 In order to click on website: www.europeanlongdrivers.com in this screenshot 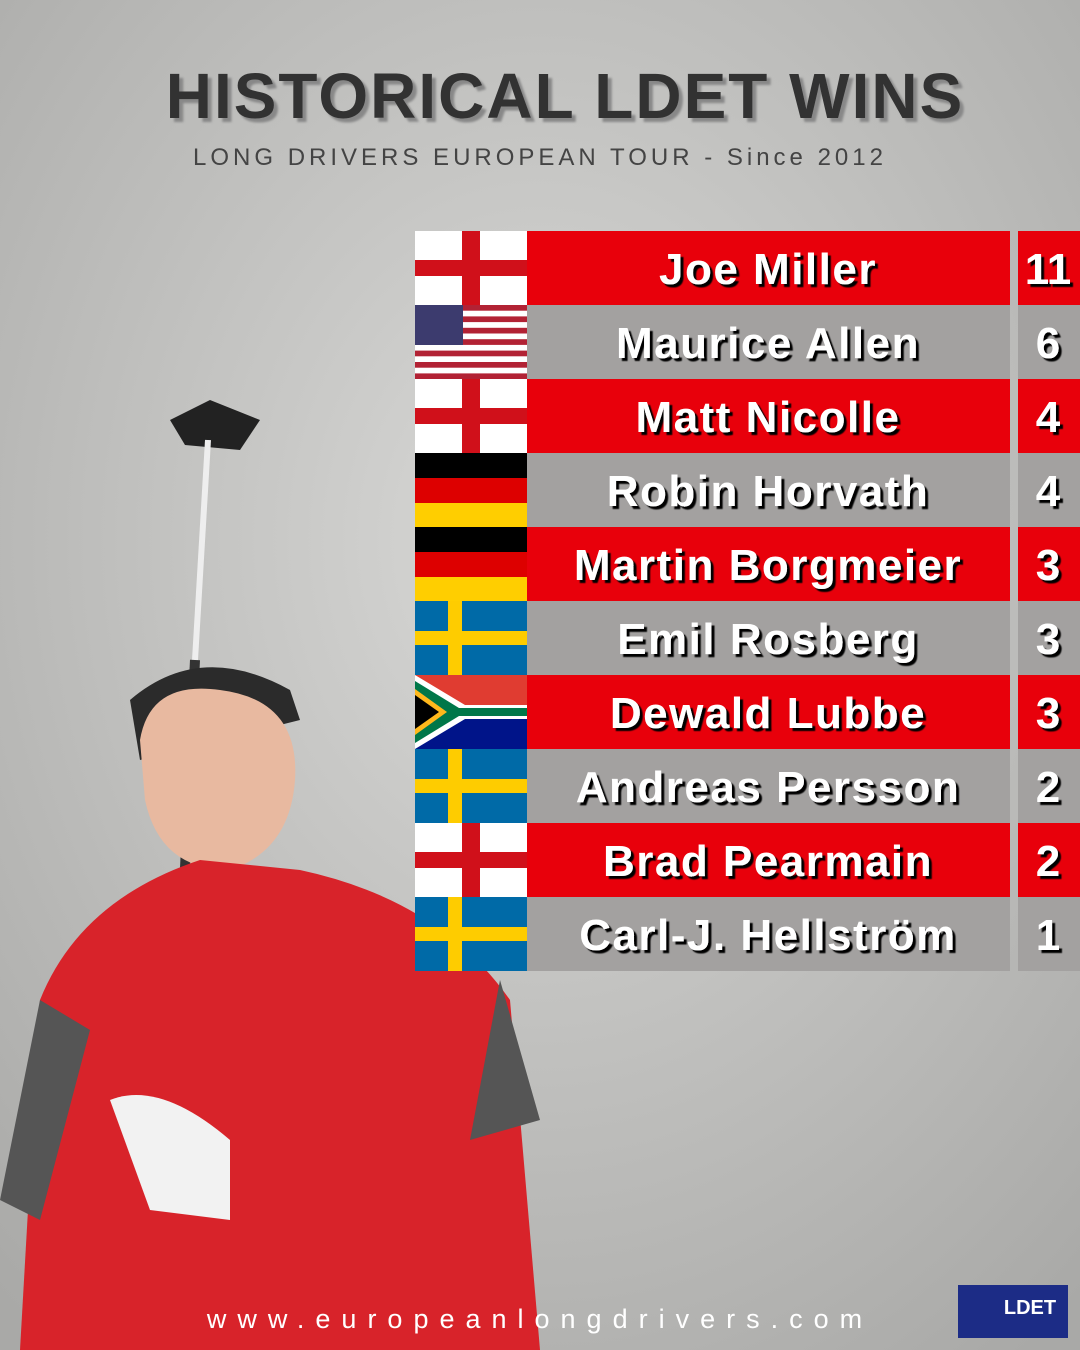, I will do `click(539, 1319)`.